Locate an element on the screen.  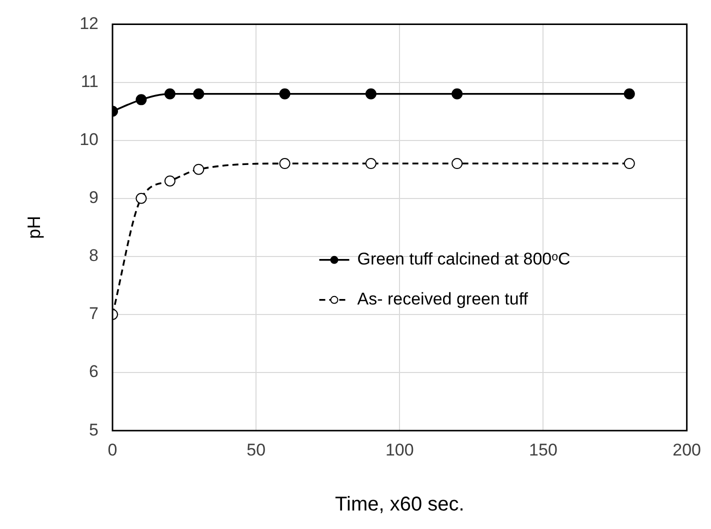
x-tick-label: 100 is located at coordinates (399, 450).